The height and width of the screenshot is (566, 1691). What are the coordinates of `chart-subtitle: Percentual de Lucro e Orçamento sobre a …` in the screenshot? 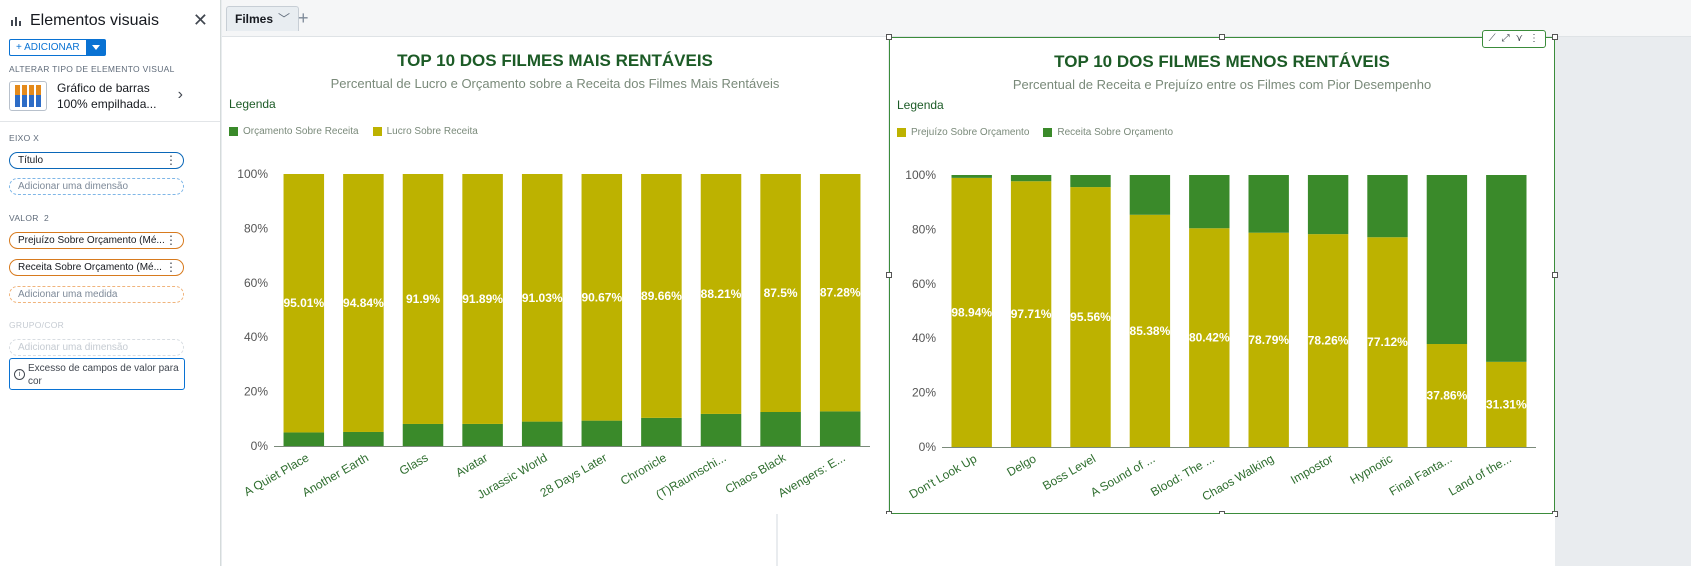 It's located at (555, 83).